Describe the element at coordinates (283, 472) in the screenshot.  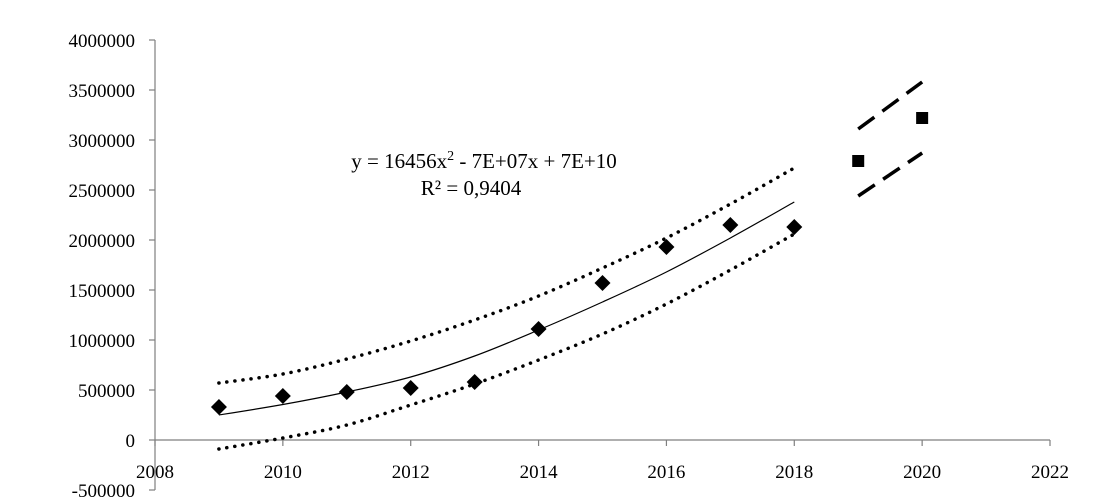
I see `x-tick-label: 2010` at that location.